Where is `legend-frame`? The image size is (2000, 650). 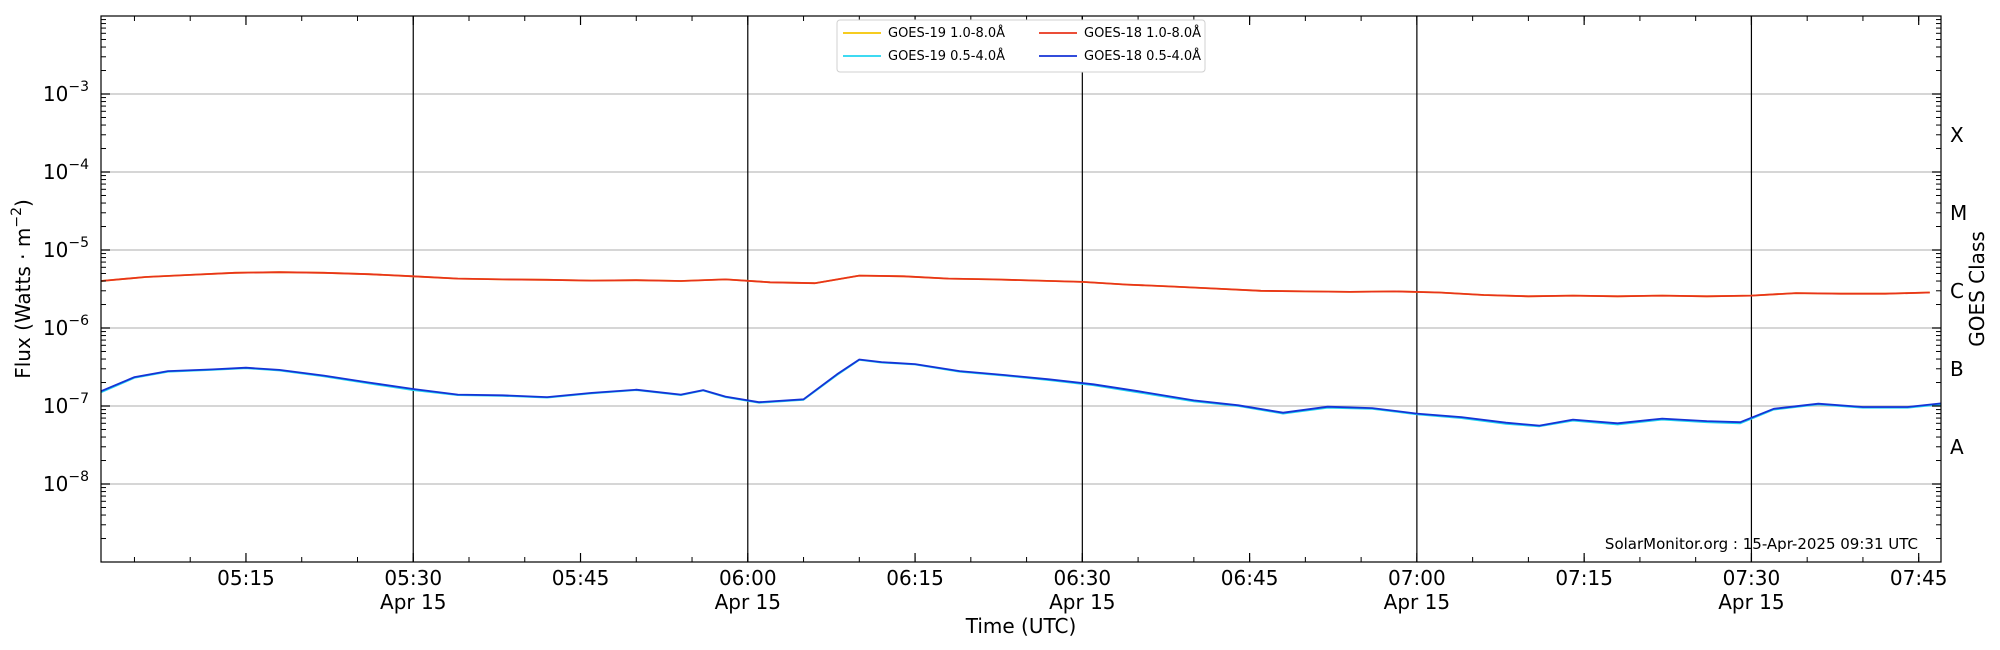 legend-frame is located at coordinates (1021, 46).